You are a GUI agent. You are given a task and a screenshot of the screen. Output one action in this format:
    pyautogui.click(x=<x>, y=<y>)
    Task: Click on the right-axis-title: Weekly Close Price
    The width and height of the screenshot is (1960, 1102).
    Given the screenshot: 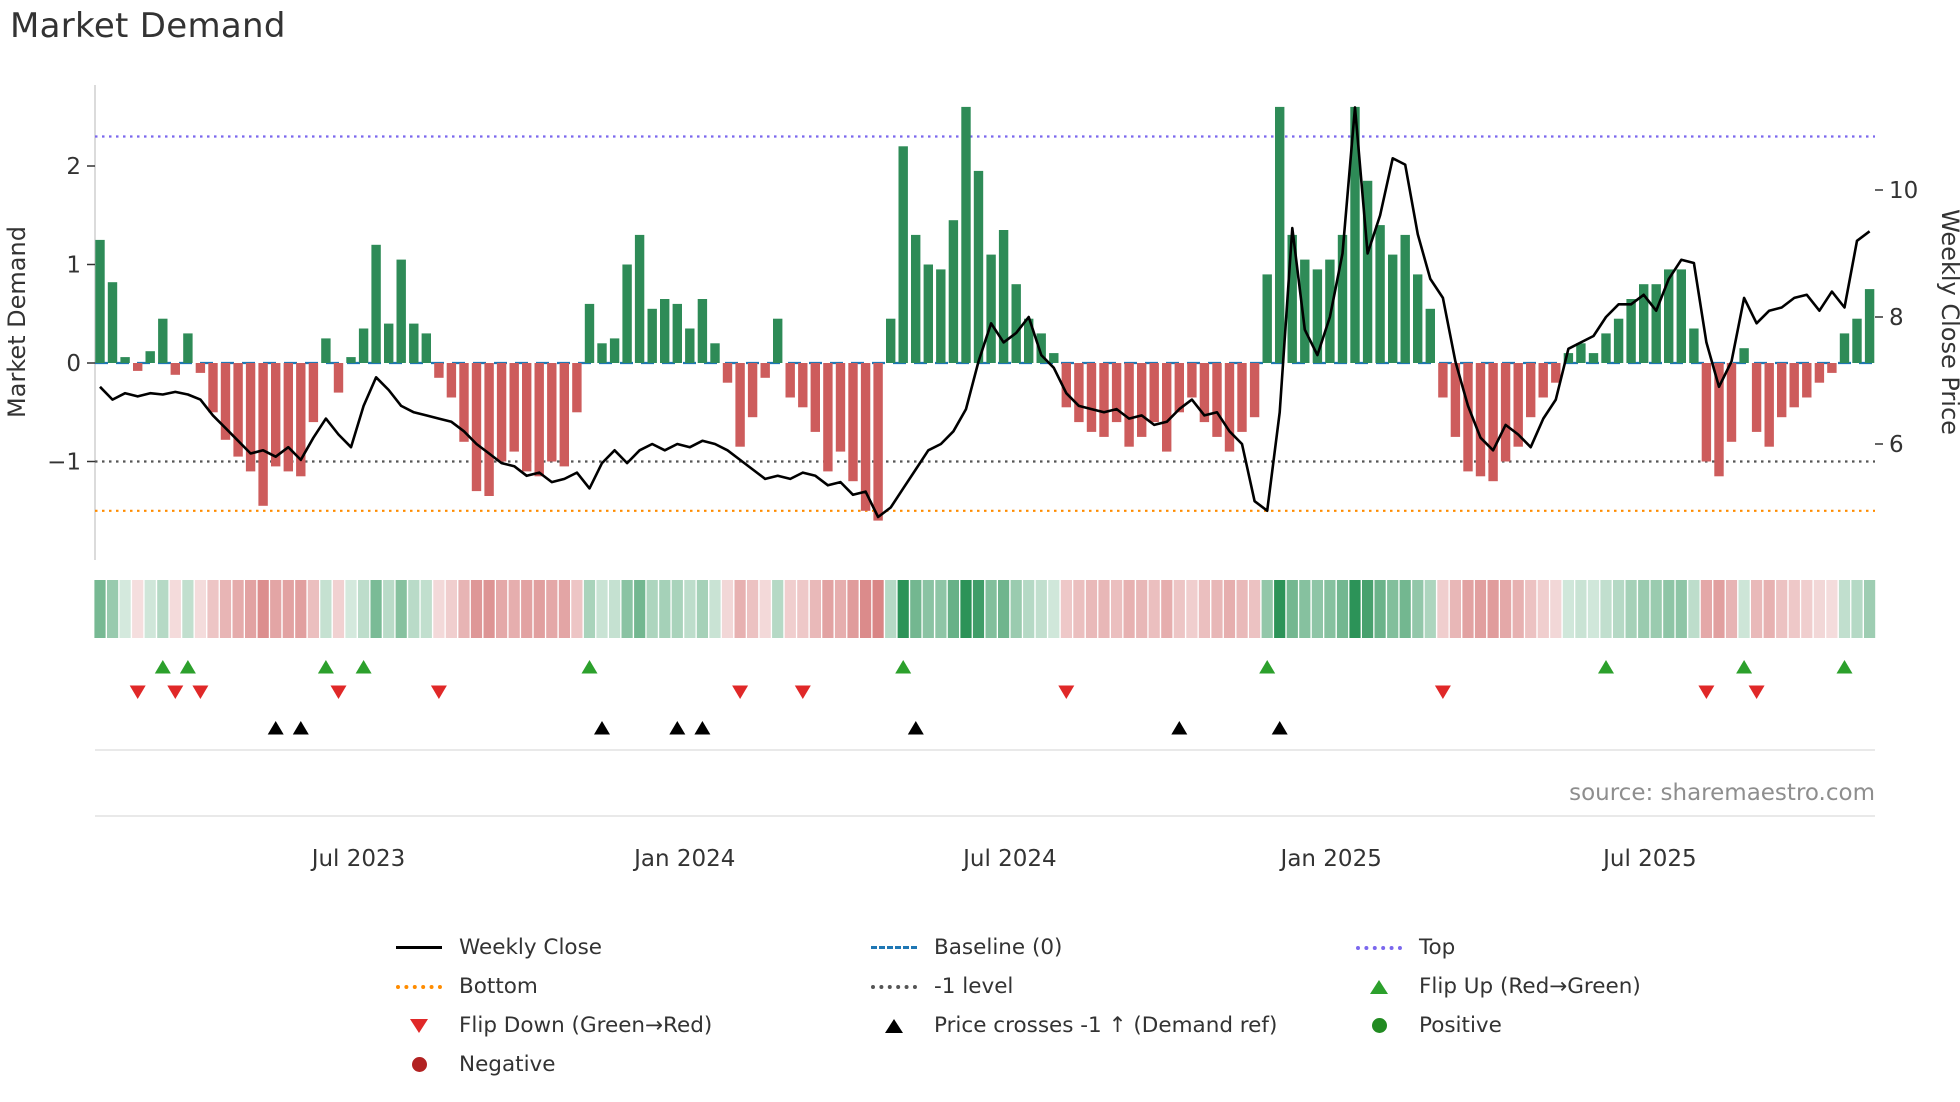 What is the action you would take?
    pyautogui.click(x=1948, y=322)
    